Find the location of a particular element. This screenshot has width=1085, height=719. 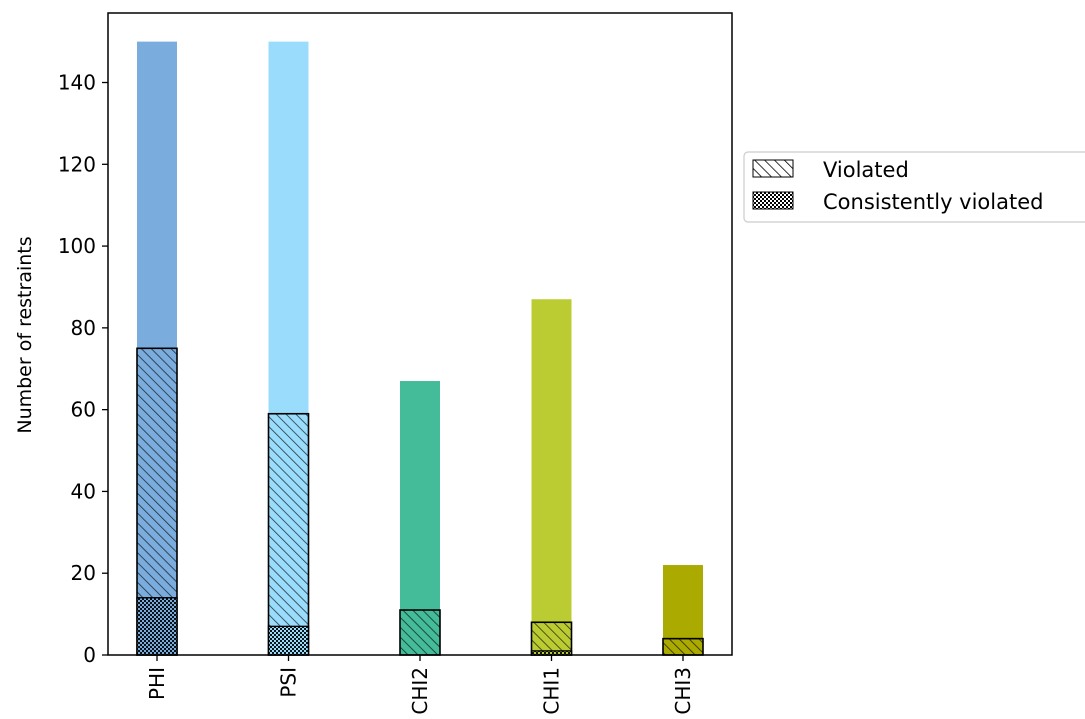

legend-label-consistently-violated: Consistently violated is located at coordinates (933, 202).